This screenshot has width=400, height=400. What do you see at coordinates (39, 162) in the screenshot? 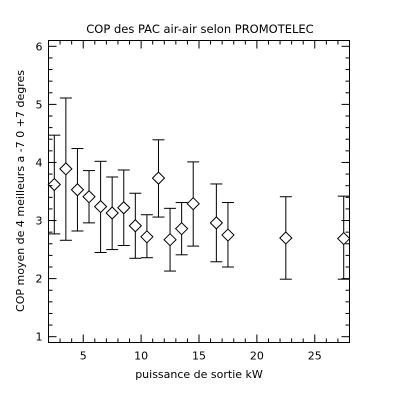
I see `y-tick-label: 4` at bounding box center [39, 162].